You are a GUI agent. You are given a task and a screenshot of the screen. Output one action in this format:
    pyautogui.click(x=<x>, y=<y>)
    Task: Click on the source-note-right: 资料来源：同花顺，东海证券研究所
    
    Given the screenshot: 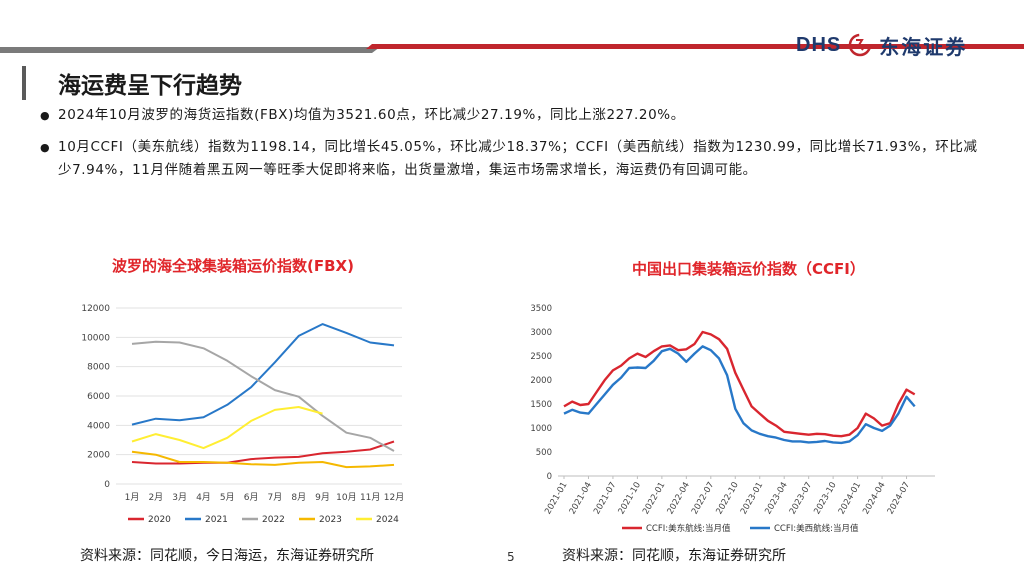 What is the action you would take?
    pyautogui.click(x=674, y=556)
    